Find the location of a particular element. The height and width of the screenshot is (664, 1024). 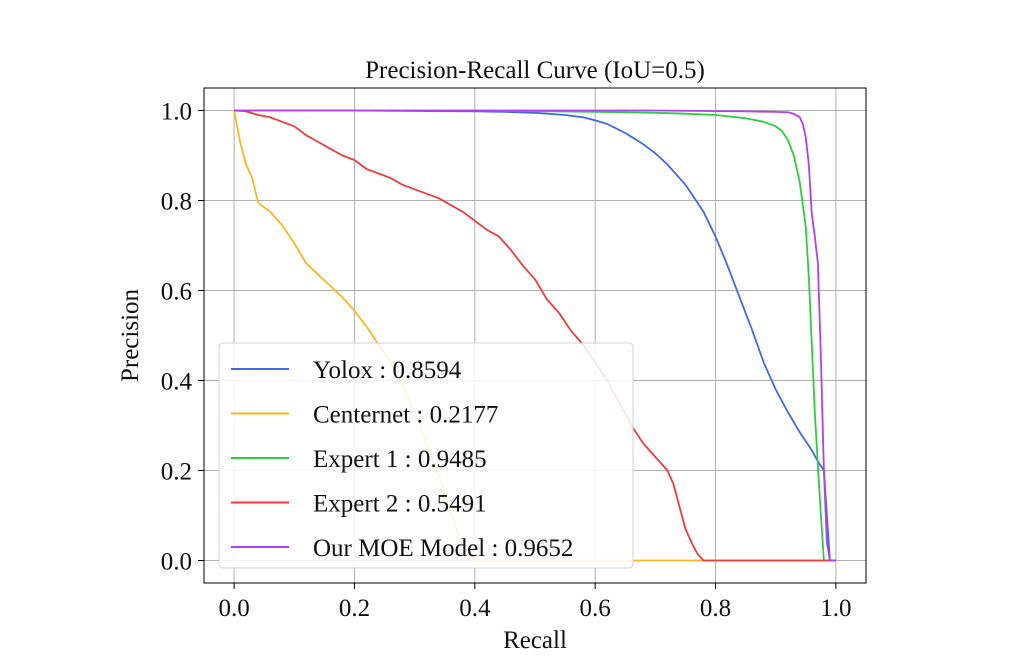

y-tick-label: 0.2 is located at coordinates (176, 472).